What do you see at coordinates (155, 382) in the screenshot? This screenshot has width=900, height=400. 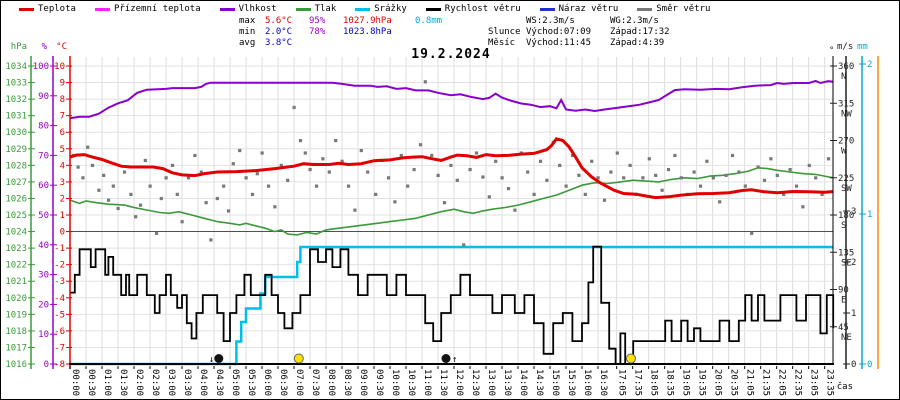 I see `svg-text: 02:30` at bounding box center [155, 382].